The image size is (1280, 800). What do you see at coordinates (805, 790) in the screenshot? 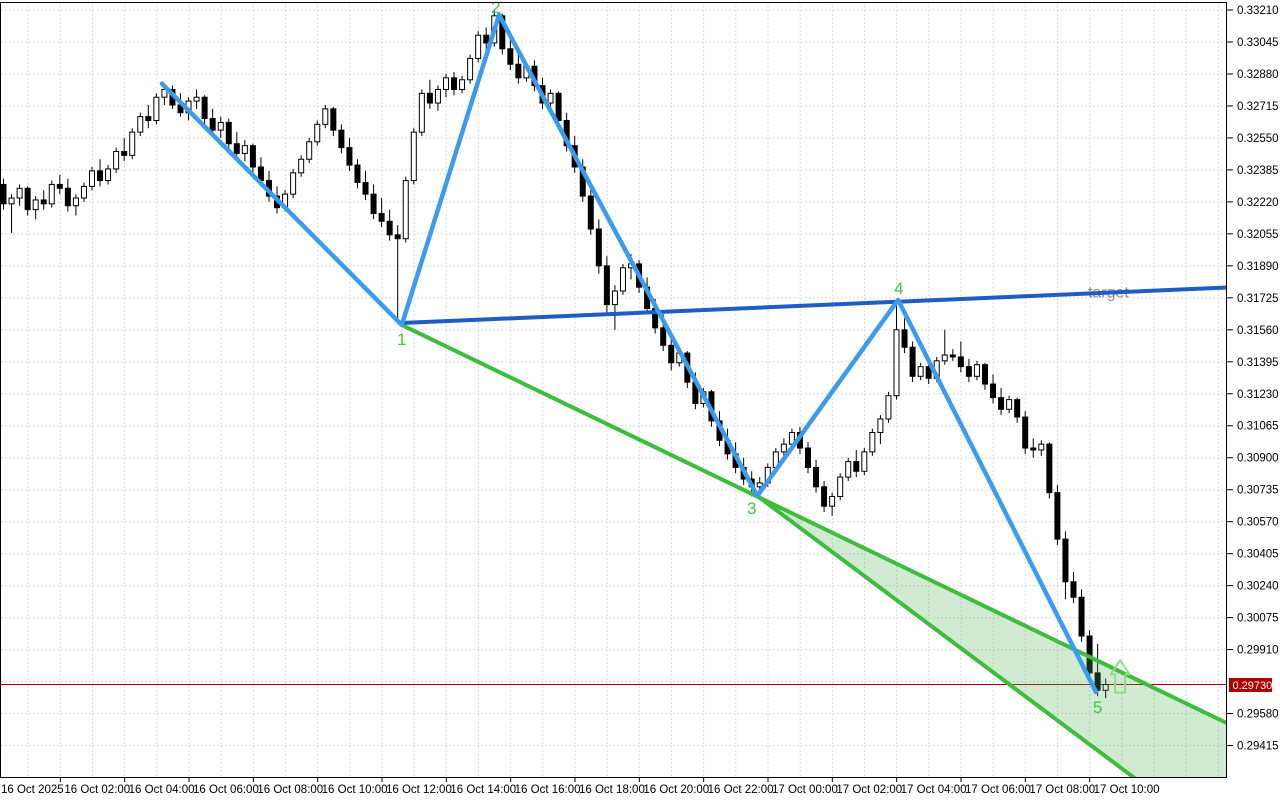
I see `x-tick-label: 17 Oct 00:00` at bounding box center [805, 790].